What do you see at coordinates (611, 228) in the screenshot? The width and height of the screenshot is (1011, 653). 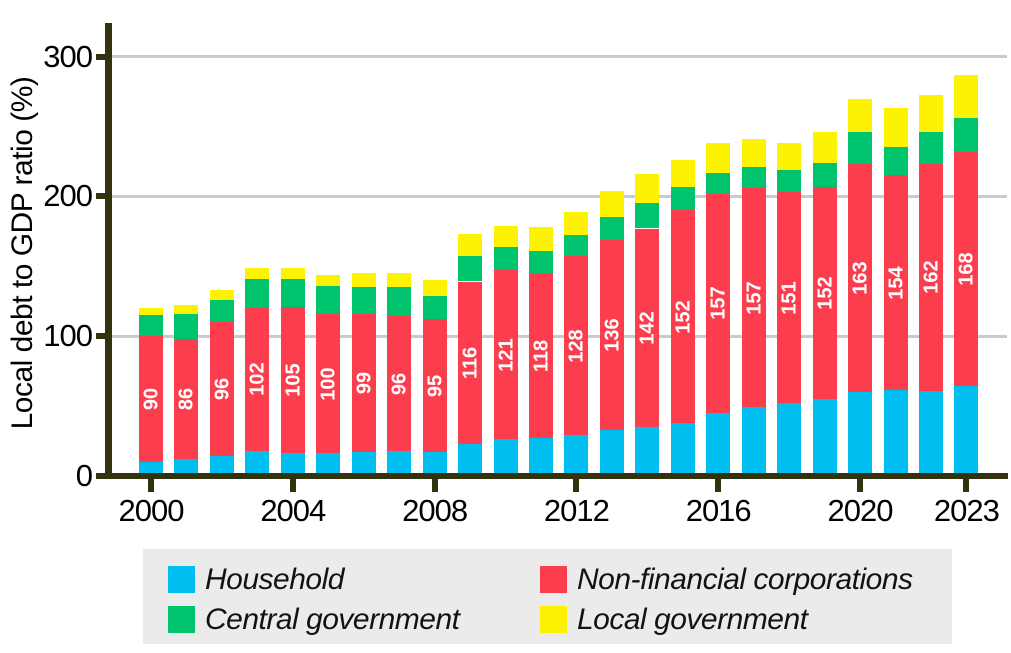 I see `segment-central_gov-2013` at bounding box center [611, 228].